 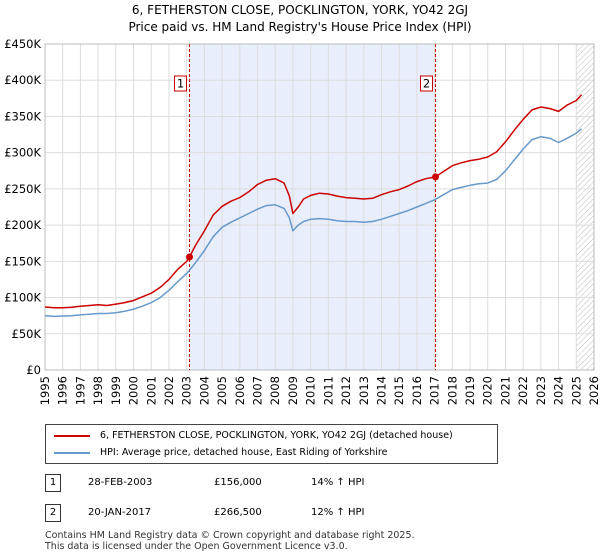 I want to click on x-tick-label: 2006, so click(x=240, y=390).